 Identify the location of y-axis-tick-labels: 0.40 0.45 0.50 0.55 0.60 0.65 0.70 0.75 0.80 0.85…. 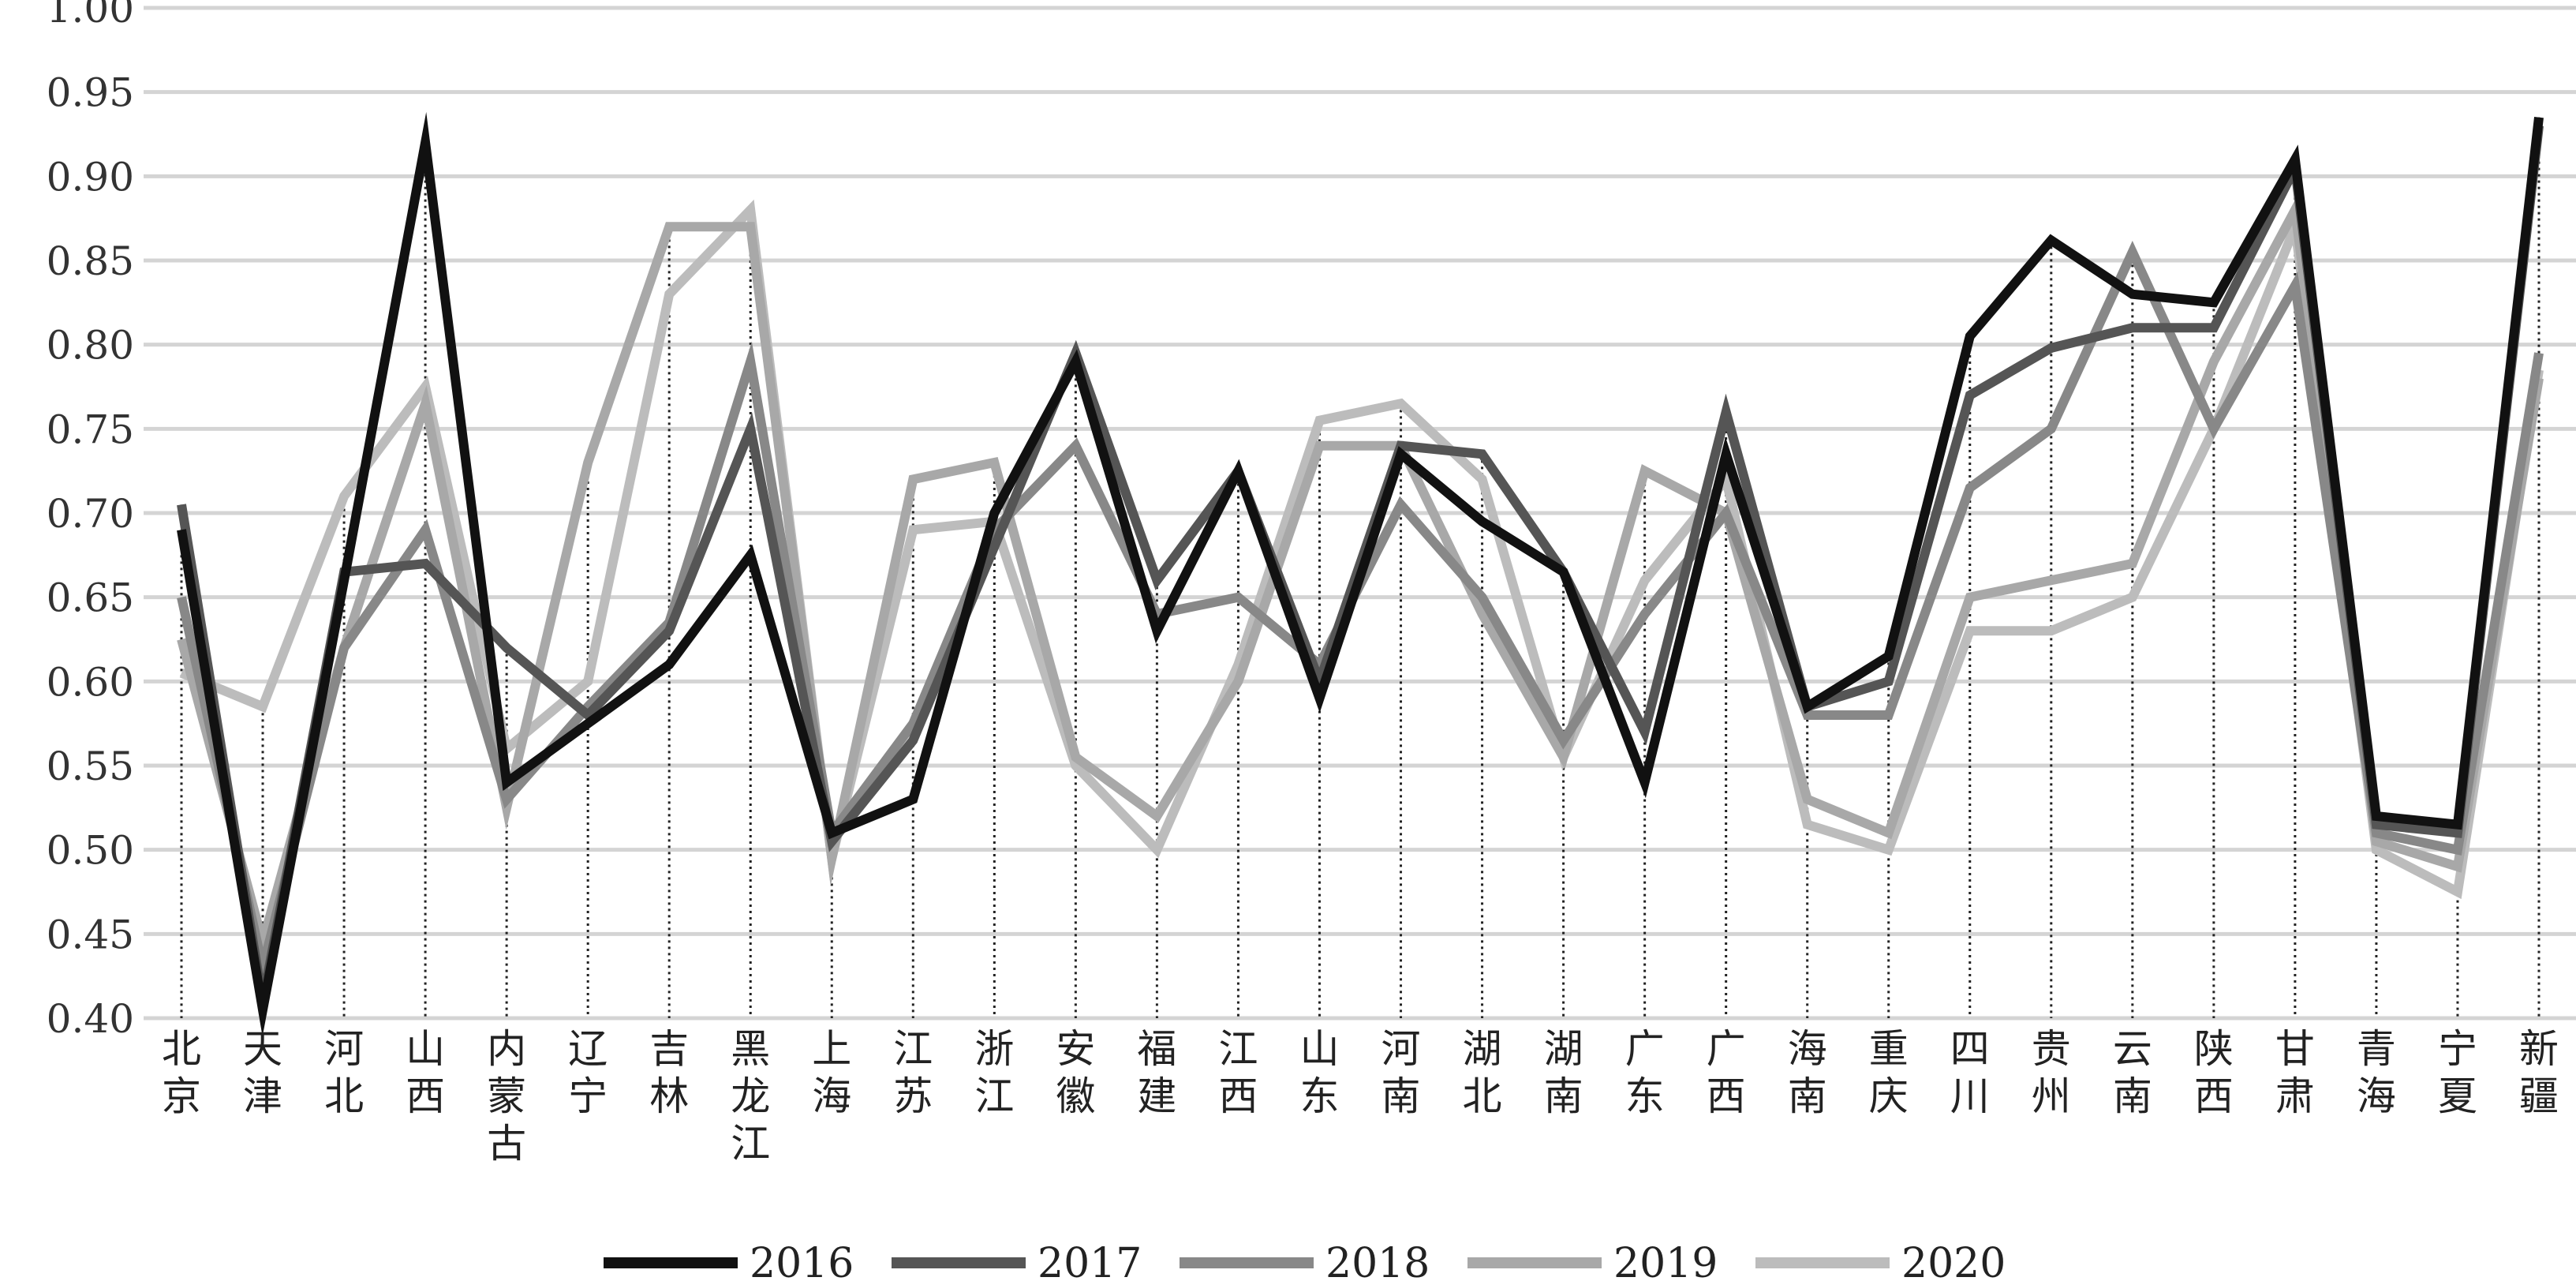
(90, 521).